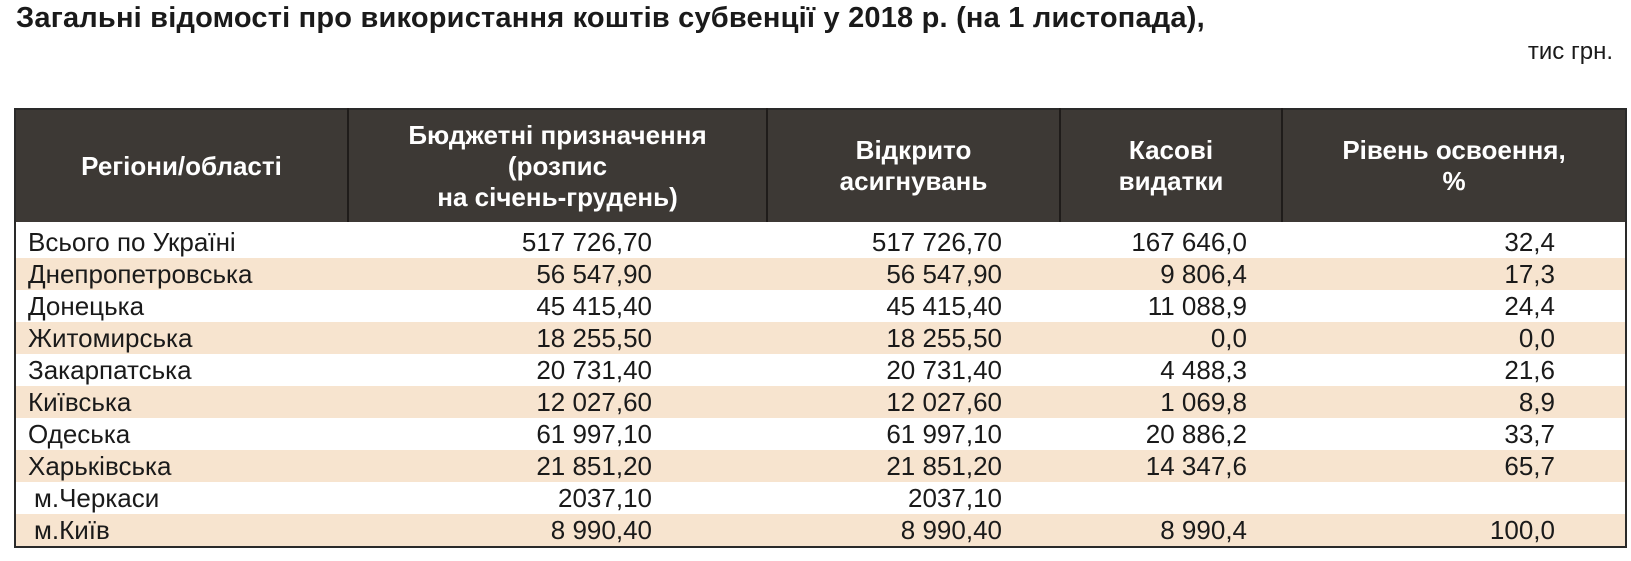 Image resolution: width=1631 pixels, height=561 pixels. I want to click on table-row: Житомирська 18 255,50 18 255,50 0,0 0,0, so click(820, 338).